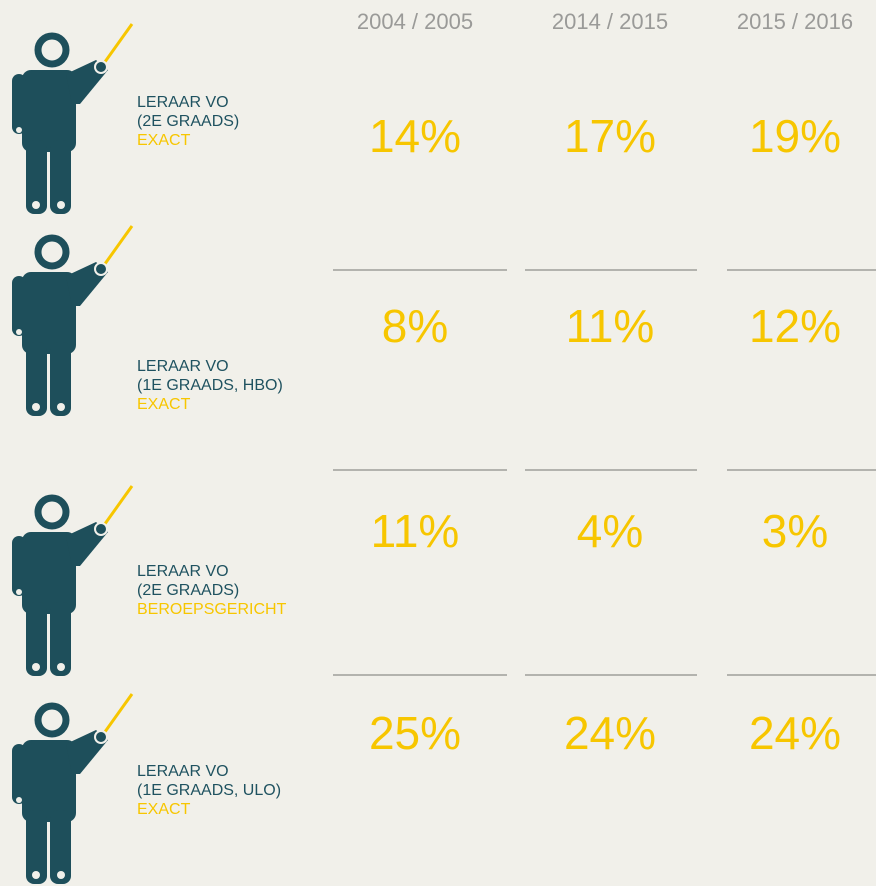  Describe the element at coordinates (795, 136) in the screenshot. I see `percentage: 19%` at that location.